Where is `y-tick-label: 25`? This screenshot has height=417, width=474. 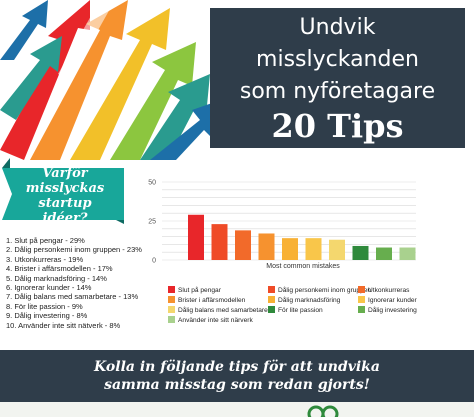 y-tick-label: 25 is located at coordinates (152, 222).